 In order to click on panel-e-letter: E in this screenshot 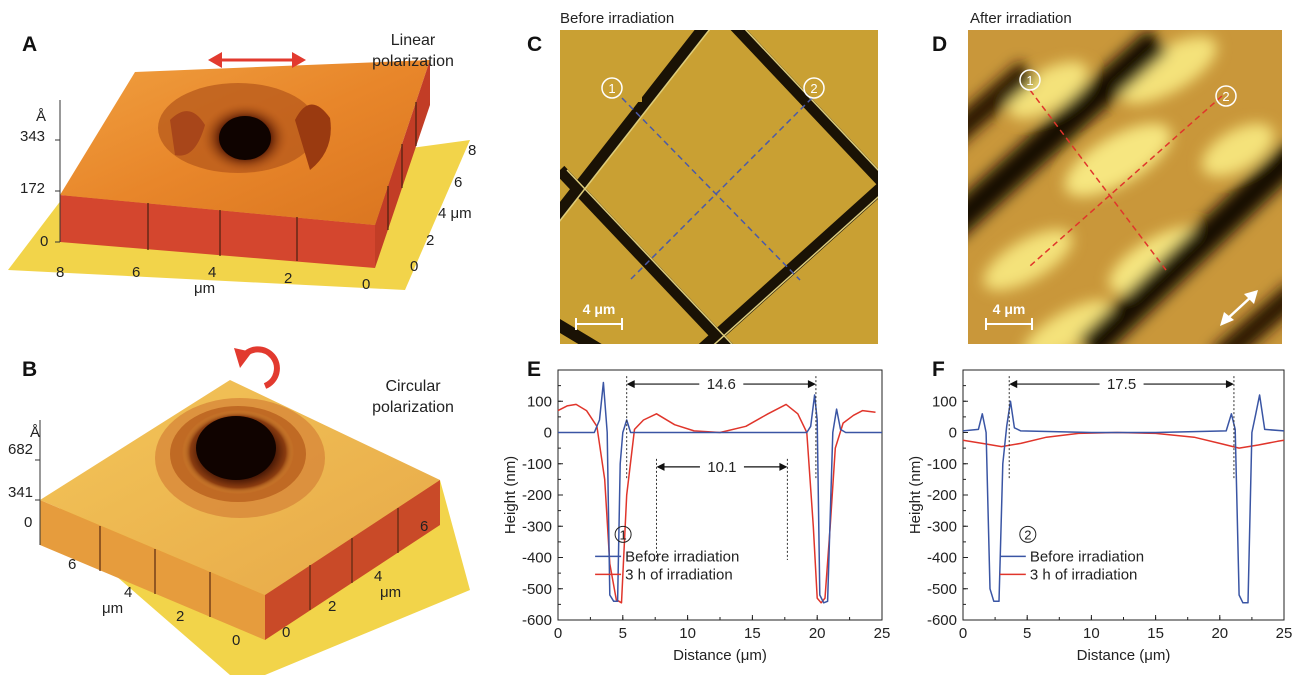, I will do `click(534, 369)`.